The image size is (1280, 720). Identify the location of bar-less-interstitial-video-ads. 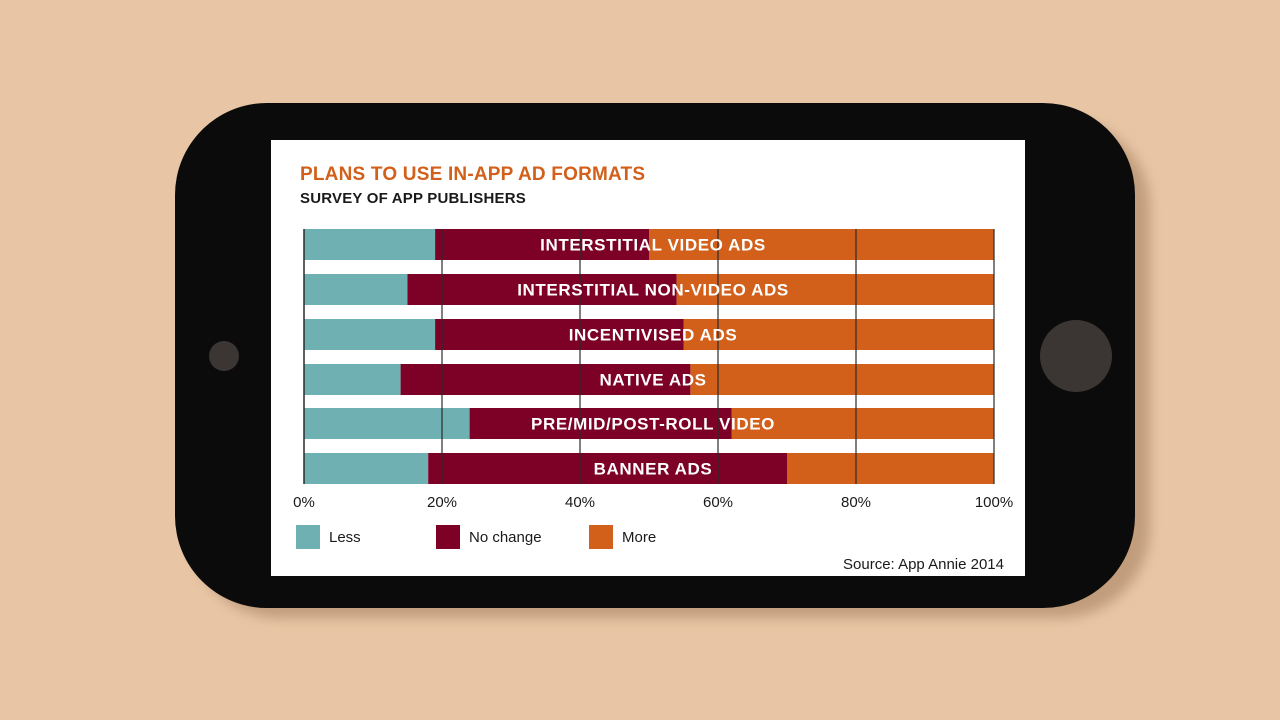
(370, 244).